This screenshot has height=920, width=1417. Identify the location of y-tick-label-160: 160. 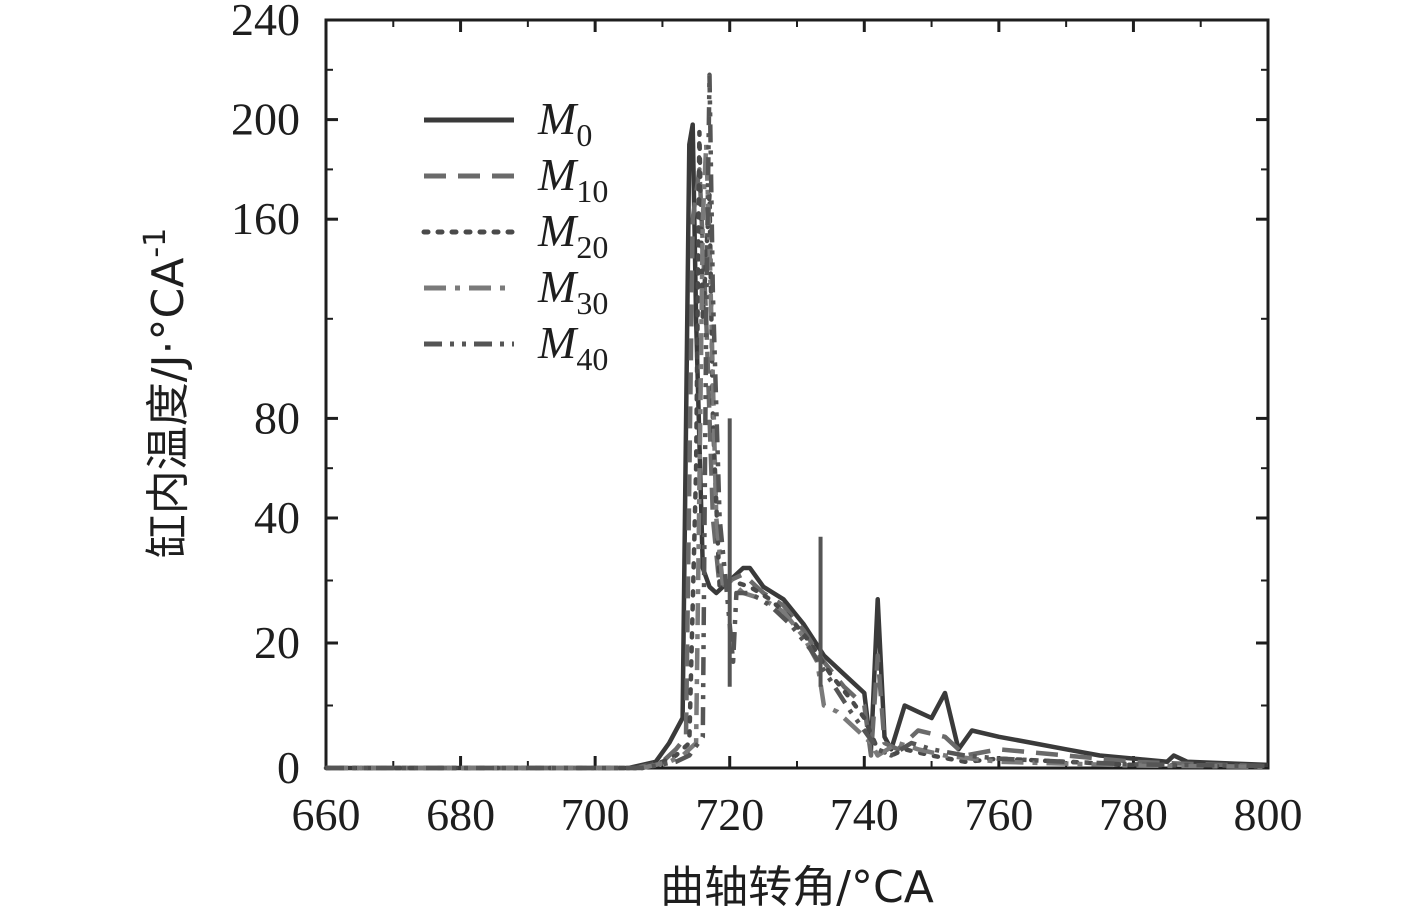
(265, 218).